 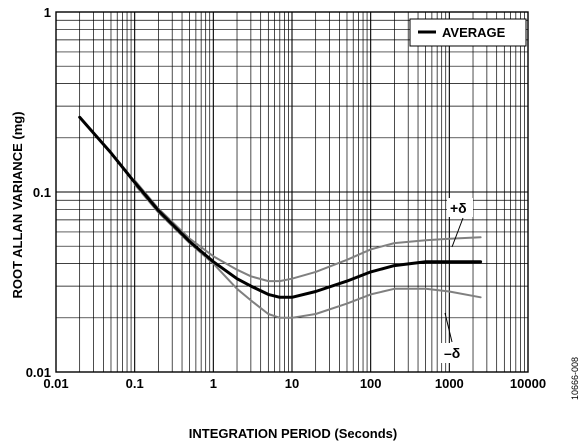 I want to click on x-tick-label: 0.1, so click(x=135, y=383).